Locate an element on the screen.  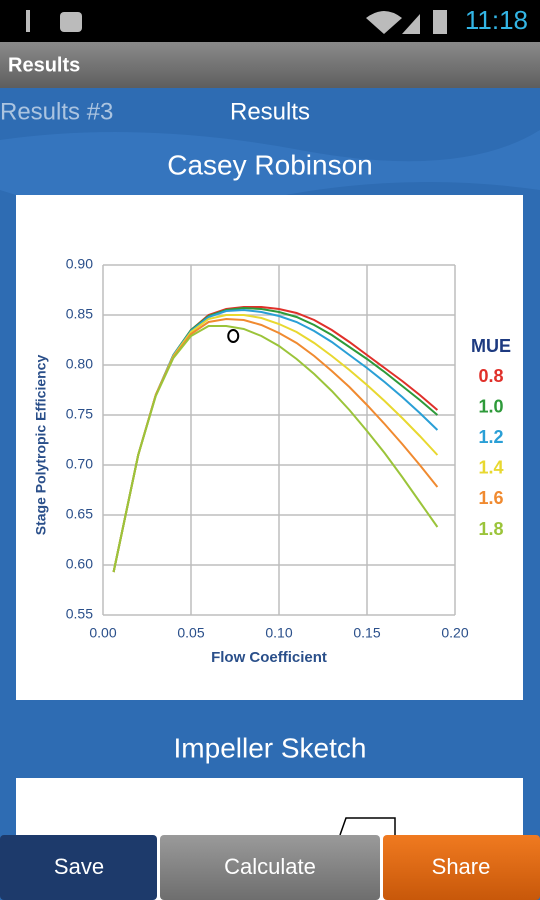
section-title: Casey Robinson is located at coordinates (269, 164).